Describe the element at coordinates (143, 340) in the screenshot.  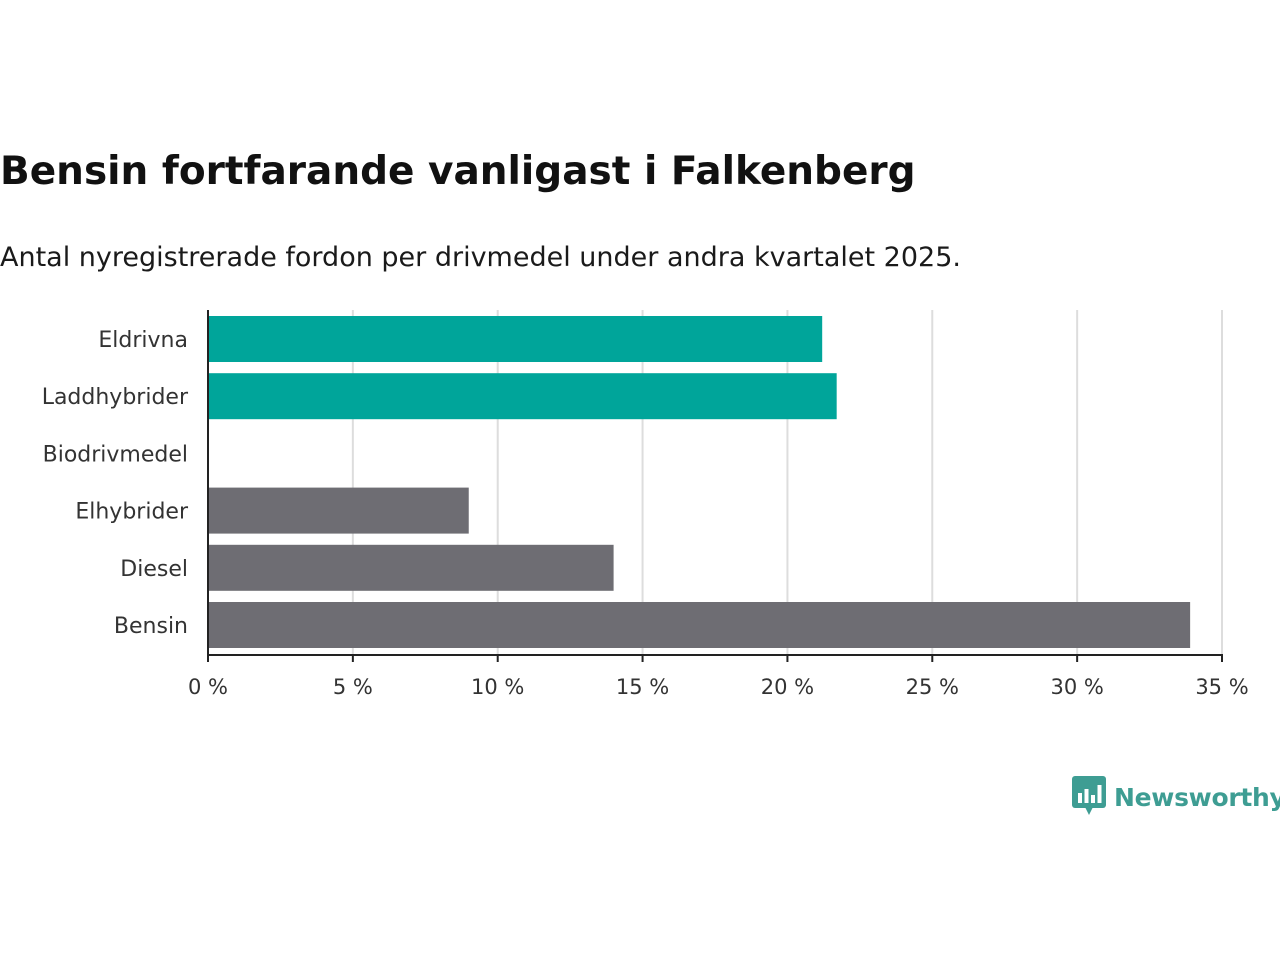
I see `category-label-eldrivna: Eldrivna` at that location.